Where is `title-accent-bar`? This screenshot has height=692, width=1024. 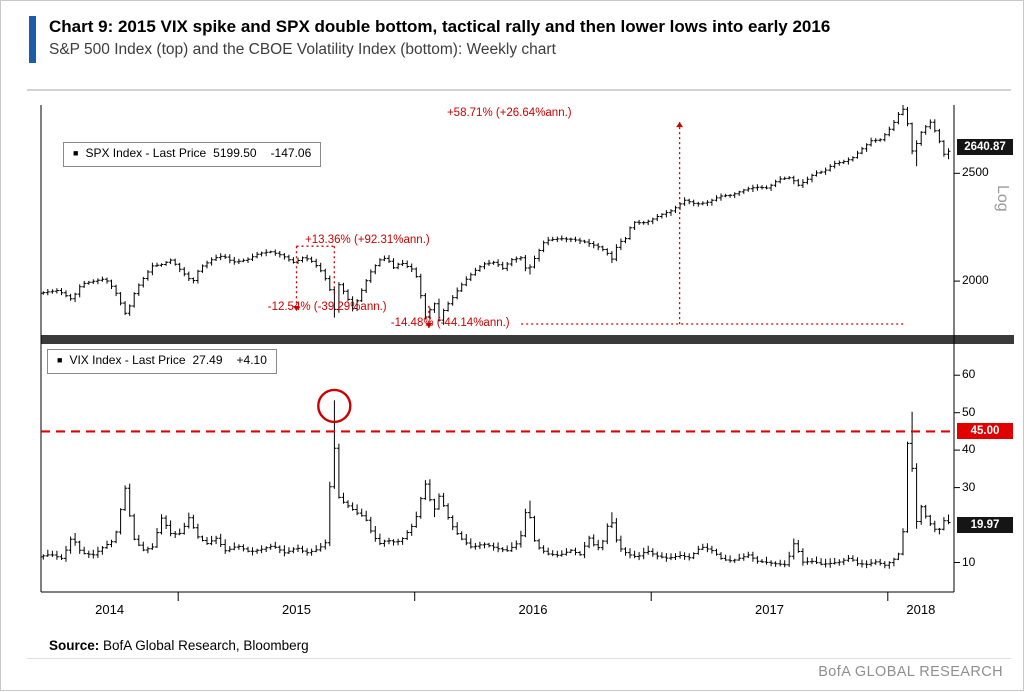
title-accent-bar is located at coordinates (32, 39).